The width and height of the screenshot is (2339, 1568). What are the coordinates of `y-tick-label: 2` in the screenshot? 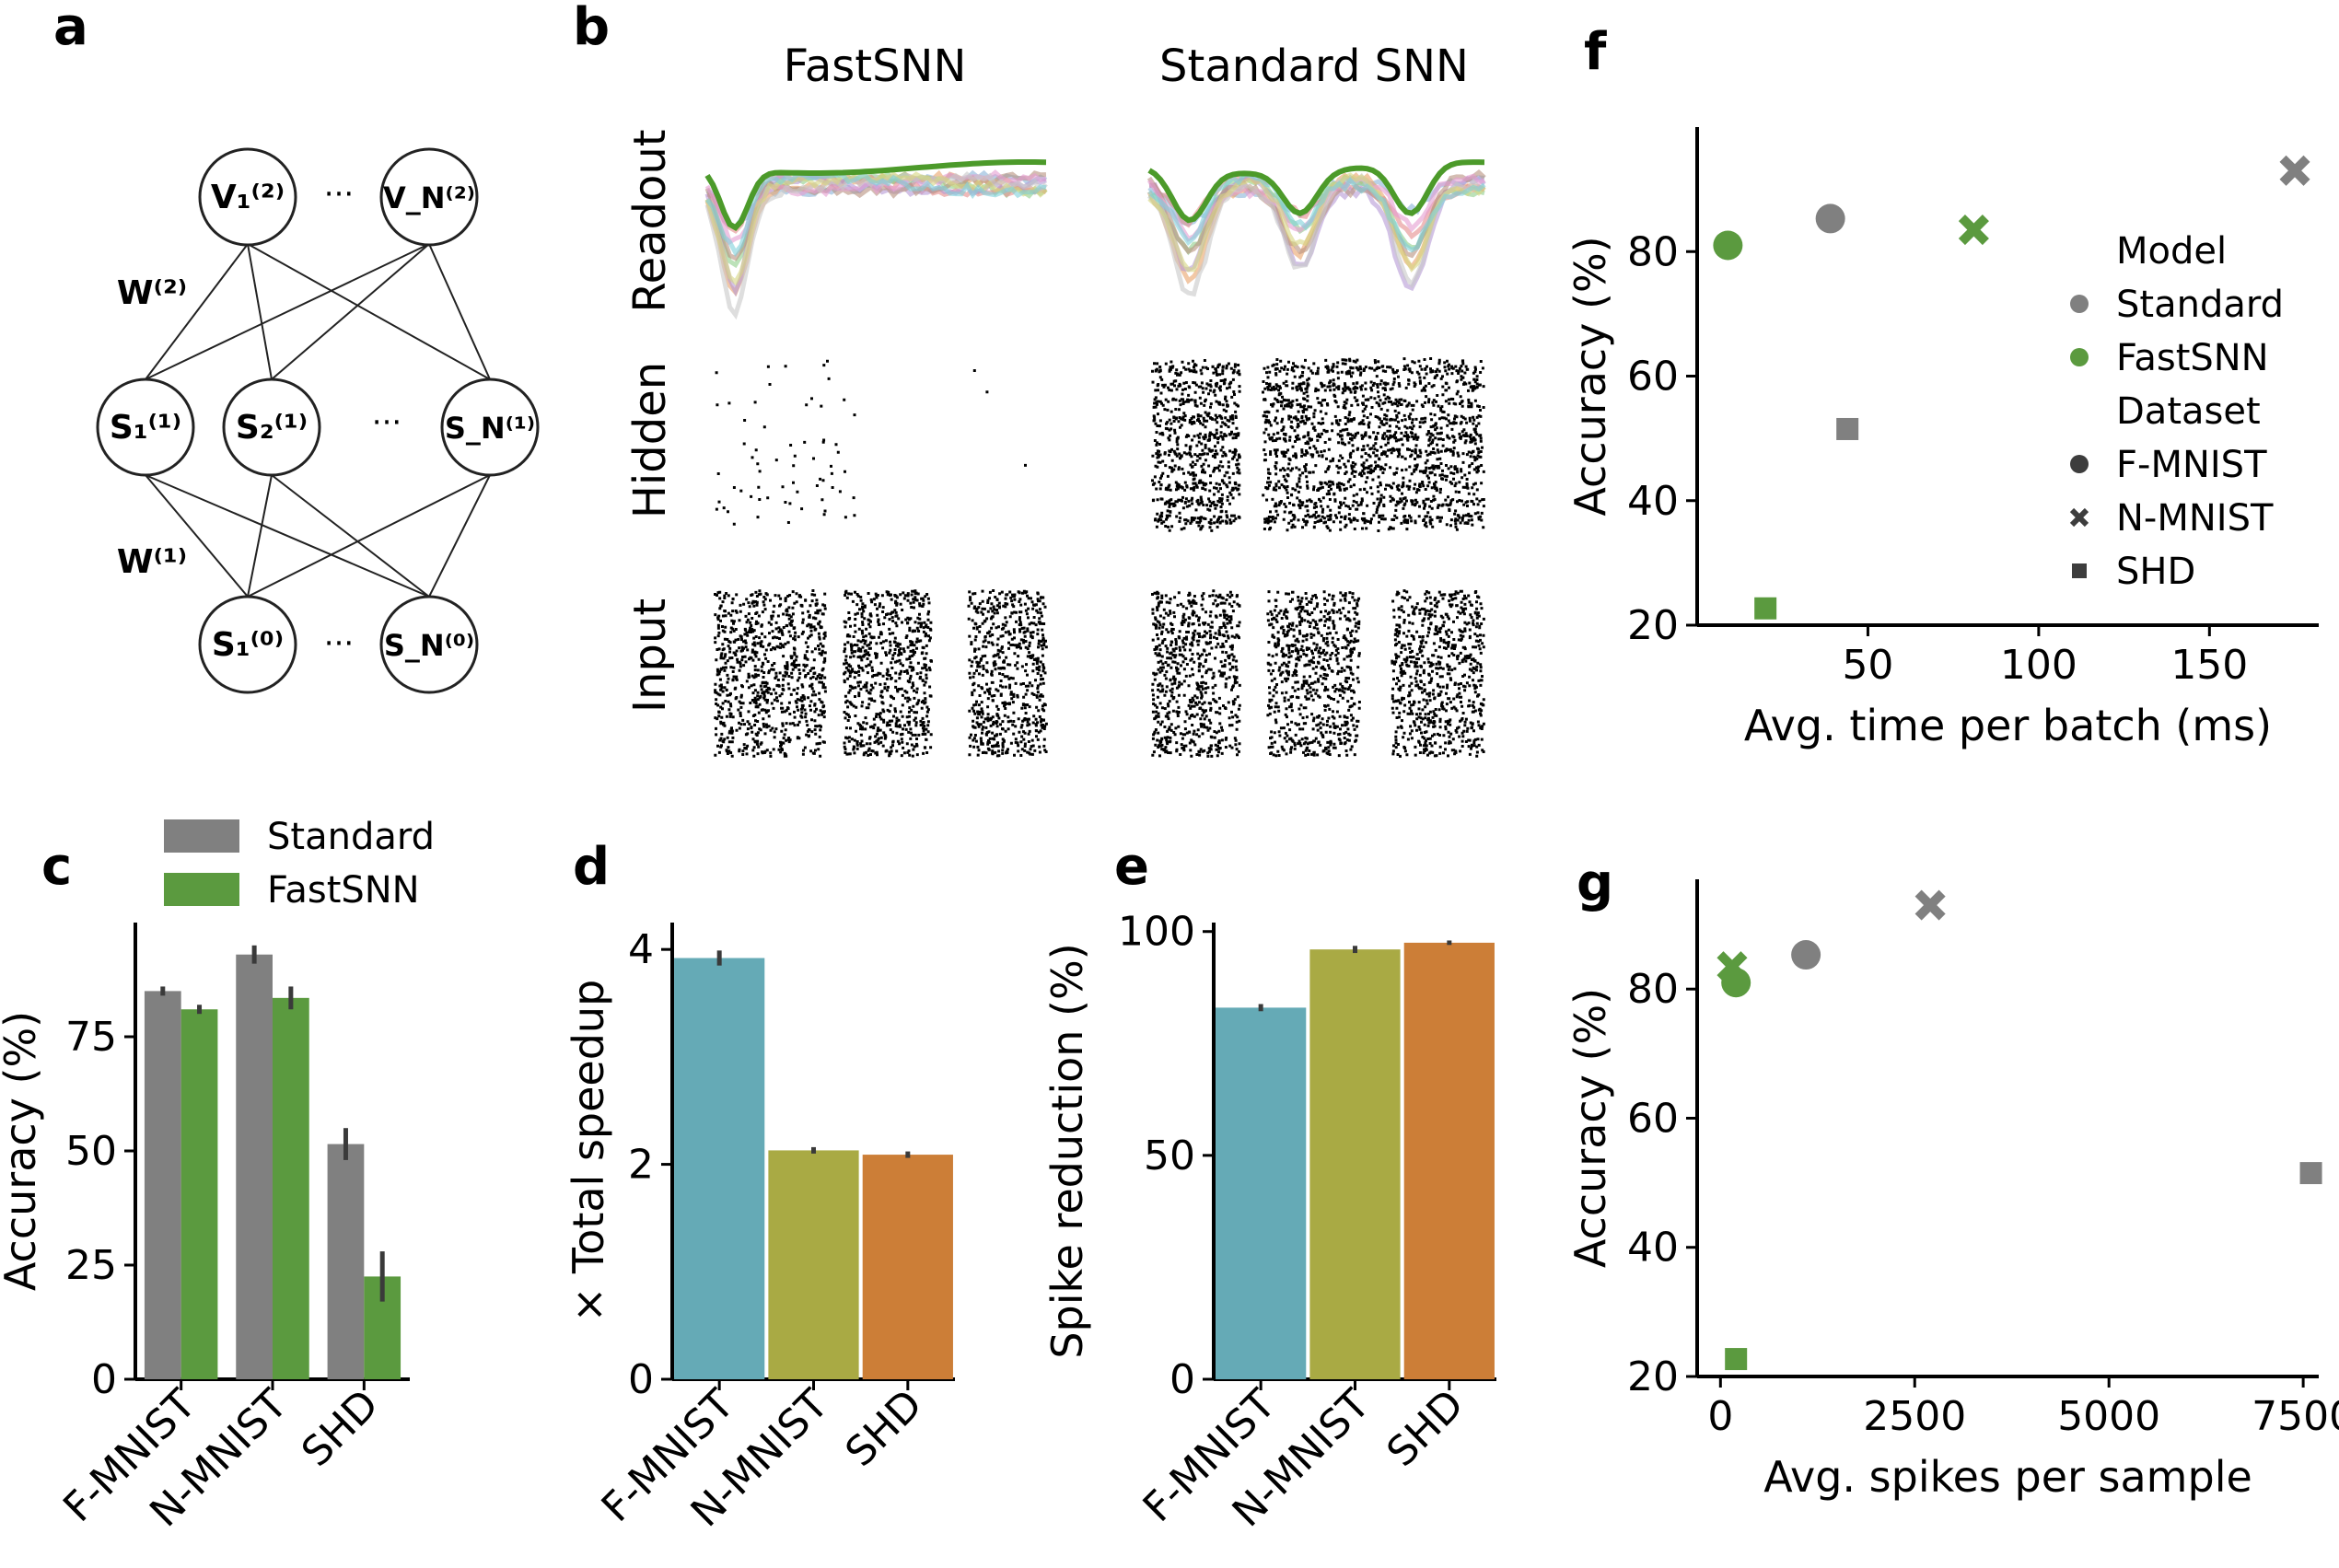 It's located at (641, 1165).